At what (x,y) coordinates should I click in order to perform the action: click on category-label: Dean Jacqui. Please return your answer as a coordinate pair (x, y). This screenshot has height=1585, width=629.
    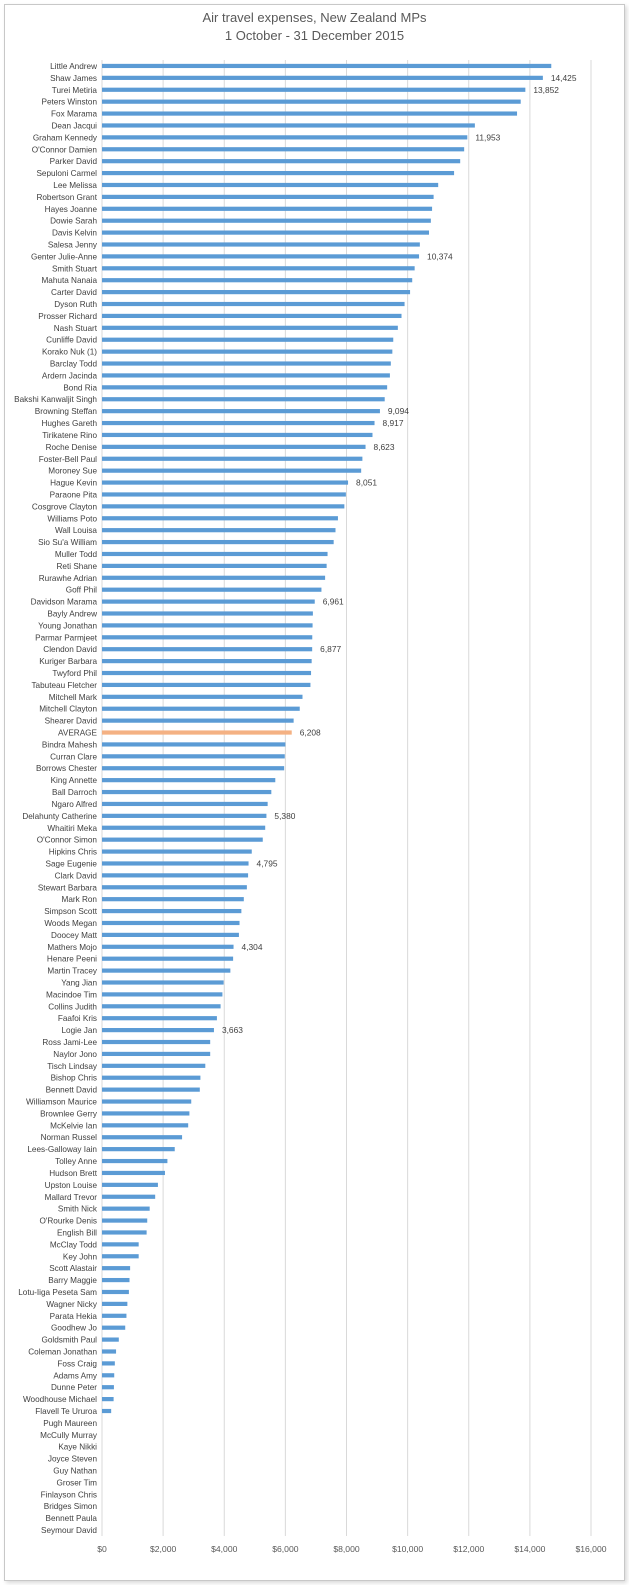
    Looking at the image, I should click on (74, 125).